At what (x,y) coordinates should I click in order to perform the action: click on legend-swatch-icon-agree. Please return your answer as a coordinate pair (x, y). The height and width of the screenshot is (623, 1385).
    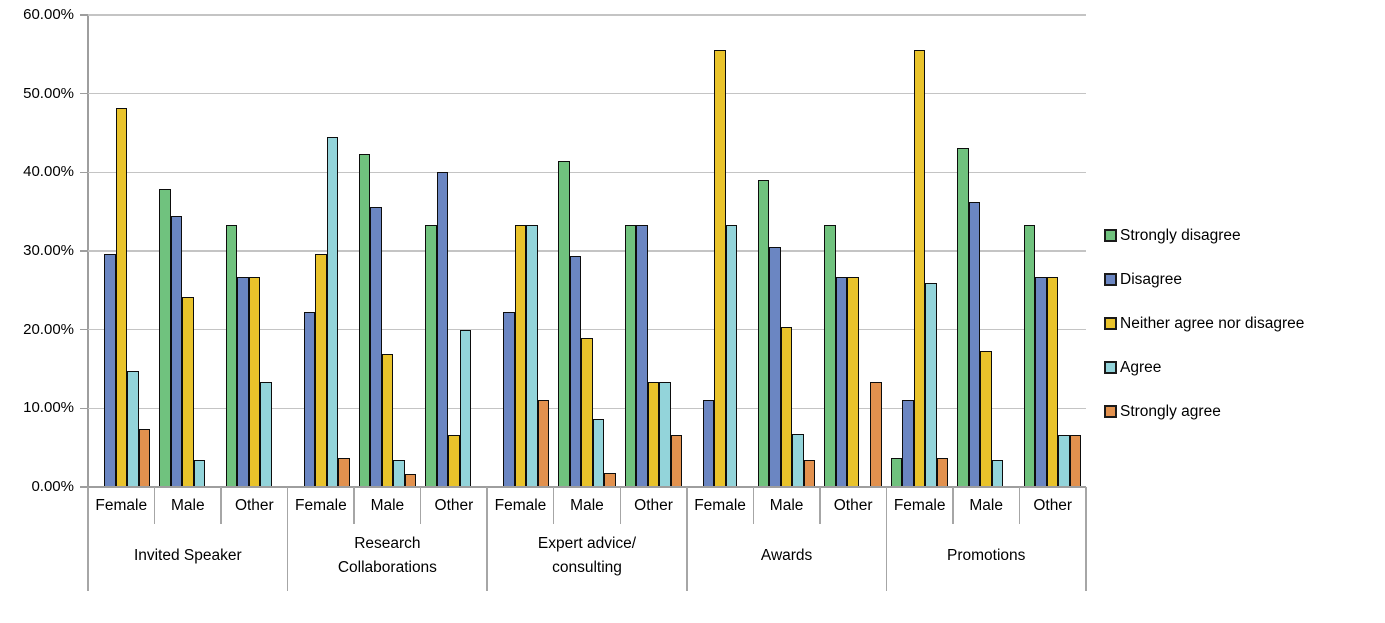
    Looking at the image, I should click on (1110, 367).